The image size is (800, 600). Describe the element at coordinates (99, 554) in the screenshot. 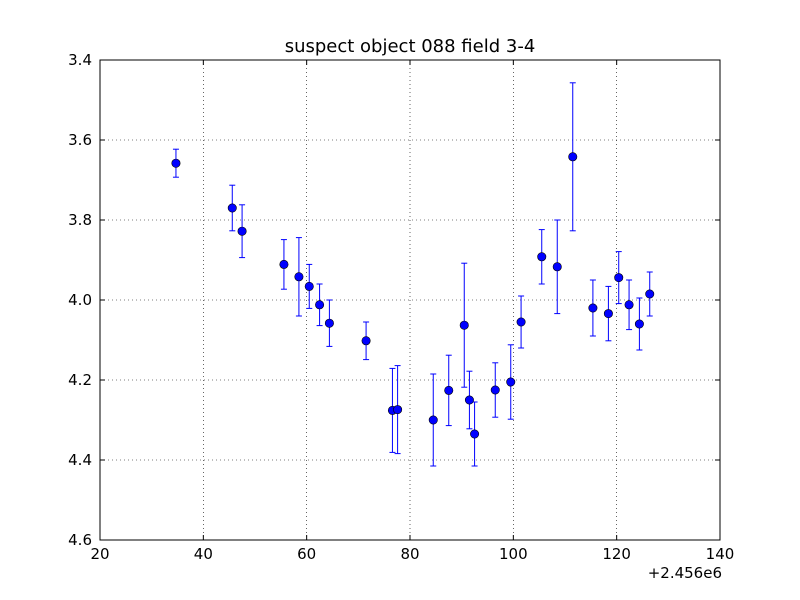

I see `x-tick-label: 20` at that location.